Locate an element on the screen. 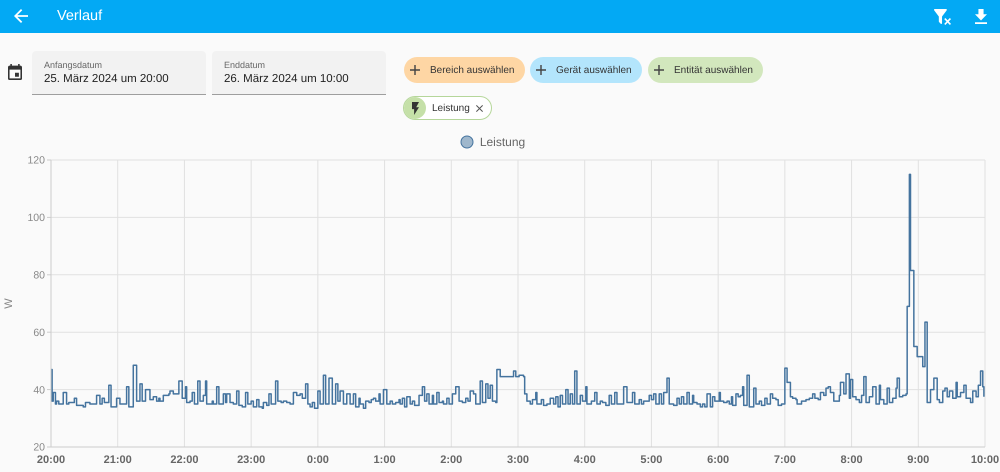 The image size is (1000, 472). y-tick-label: 100 is located at coordinates (36, 218).